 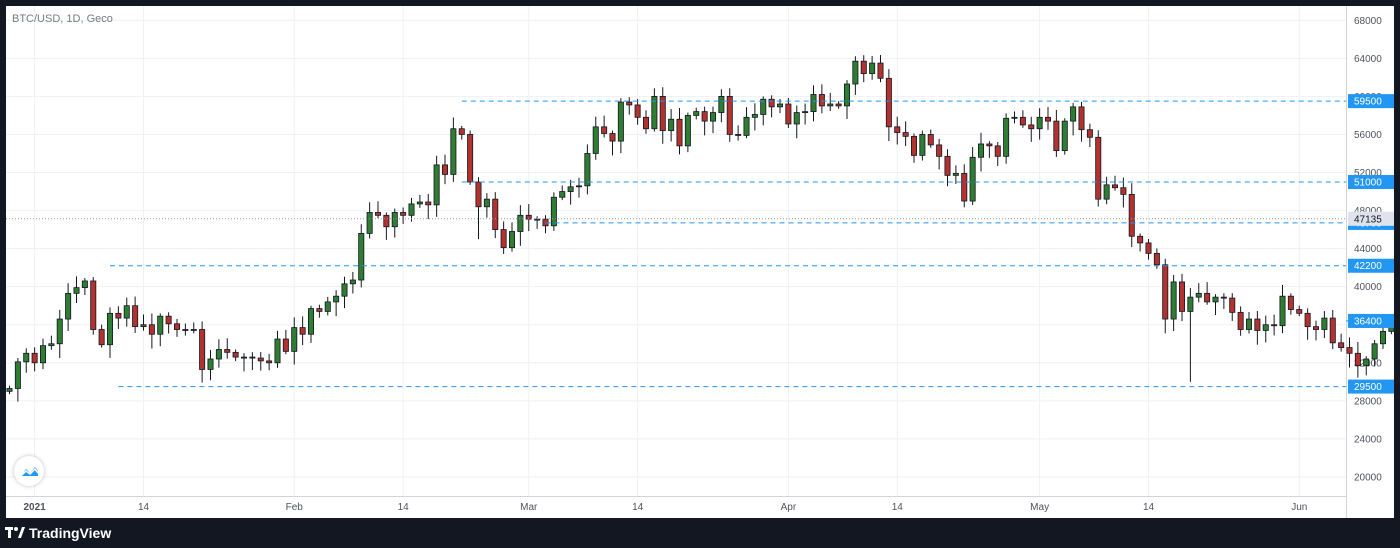 What do you see at coordinates (29, 471) in the screenshot?
I see `tradingview-badge-icon` at bounding box center [29, 471].